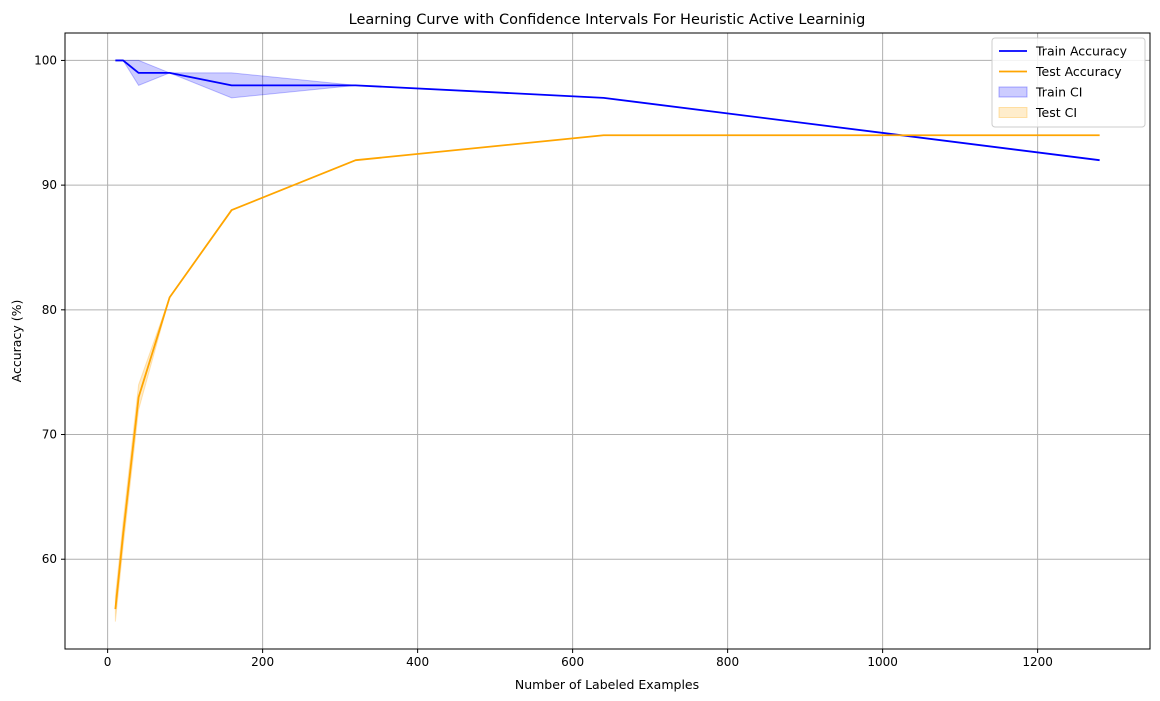  What do you see at coordinates (1056, 112) in the screenshot?
I see `legend-label: Test CI` at bounding box center [1056, 112].